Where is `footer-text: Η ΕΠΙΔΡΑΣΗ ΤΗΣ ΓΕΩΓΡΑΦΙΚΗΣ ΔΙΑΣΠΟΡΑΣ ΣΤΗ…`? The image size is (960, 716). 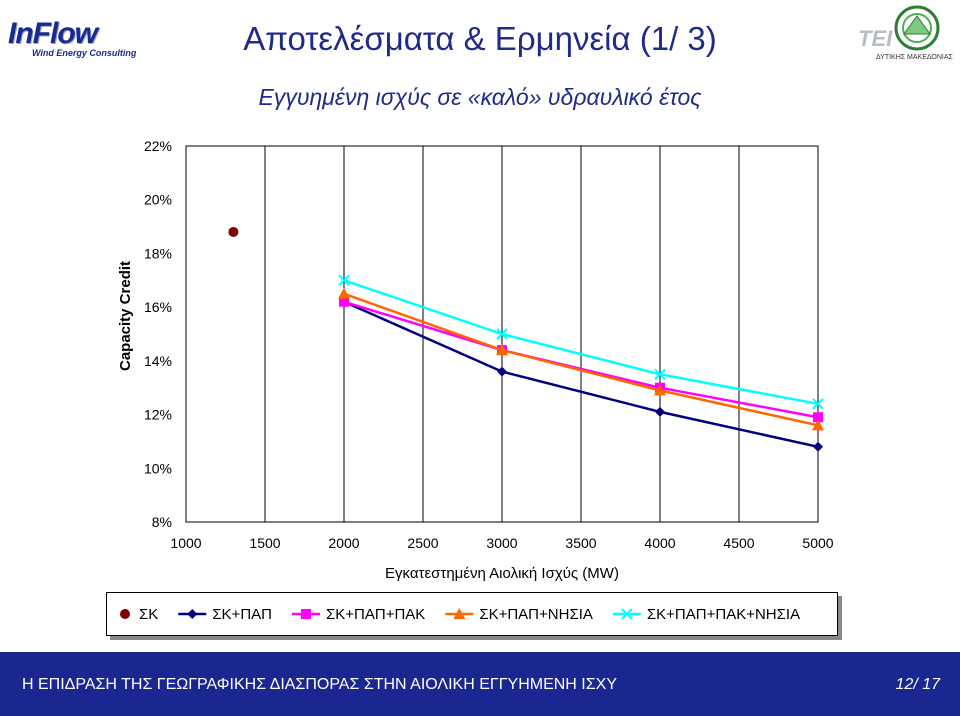 footer-text: Η ΕΠΙΔΡΑΣΗ ΤΗΣ ΓΕΩΓΡΑΦΙΚΗΣ ΔΙΑΣΠΟΡΑΣ ΣΤΗ… is located at coordinates (319, 684).